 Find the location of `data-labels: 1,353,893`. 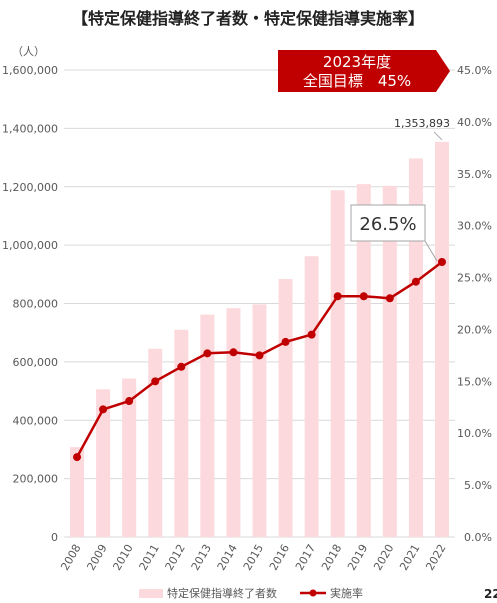

data-labels: 1,353,893 is located at coordinates (422, 129).